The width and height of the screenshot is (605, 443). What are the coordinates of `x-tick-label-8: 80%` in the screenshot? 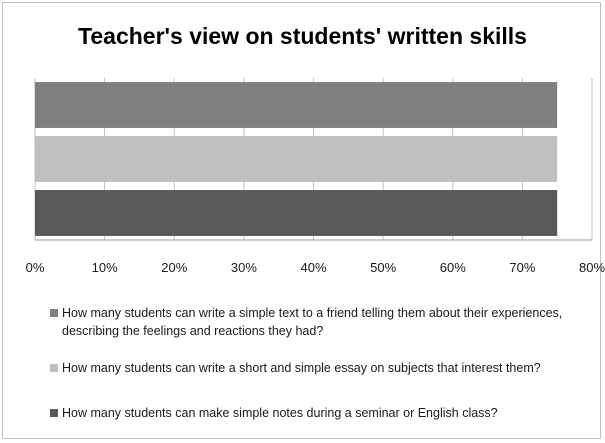 It's located at (592, 267).